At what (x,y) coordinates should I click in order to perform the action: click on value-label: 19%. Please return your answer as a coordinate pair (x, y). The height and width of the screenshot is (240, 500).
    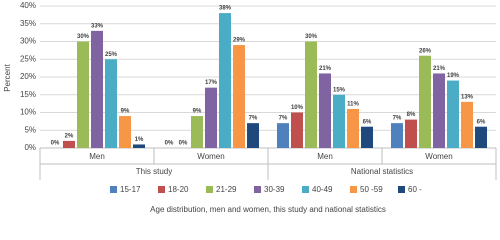
    Looking at the image, I should click on (453, 76).